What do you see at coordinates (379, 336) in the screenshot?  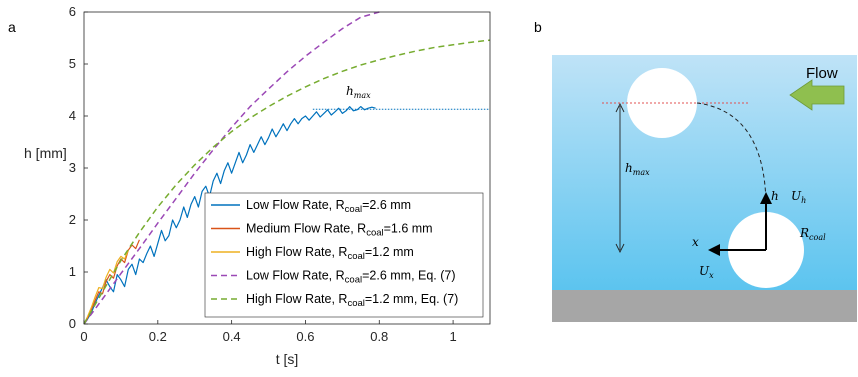 I see `x-tick-label: 0.8` at bounding box center [379, 336].